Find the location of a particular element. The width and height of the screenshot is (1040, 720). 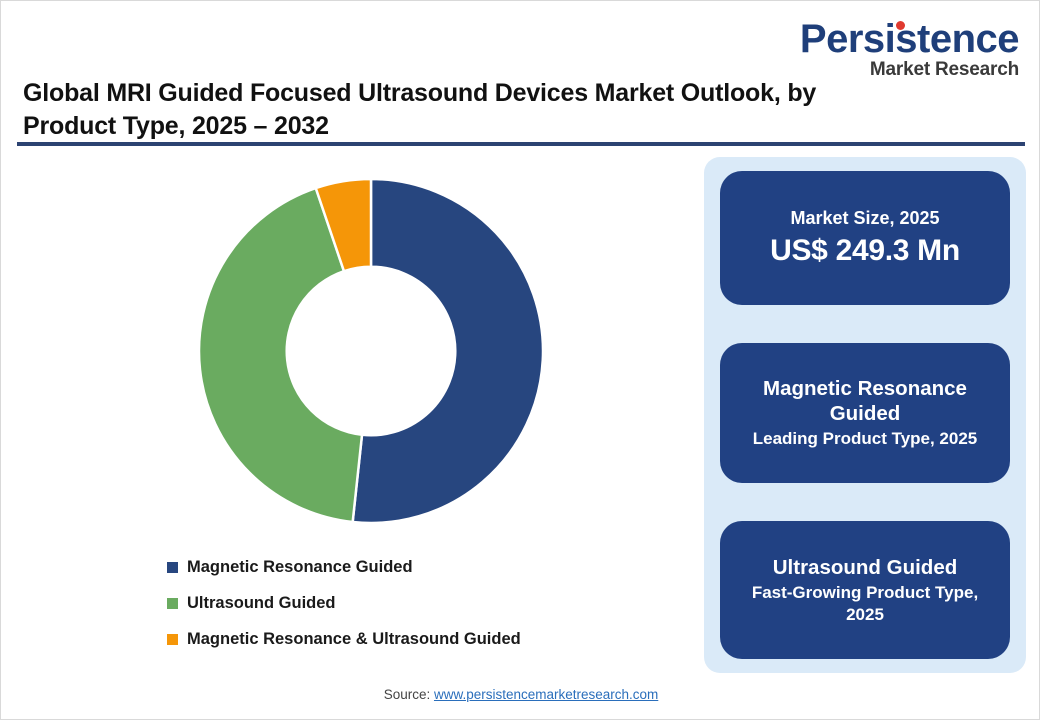

kpi-market-size-label: Market Size, 2025 is located at coordinates (865, 217).